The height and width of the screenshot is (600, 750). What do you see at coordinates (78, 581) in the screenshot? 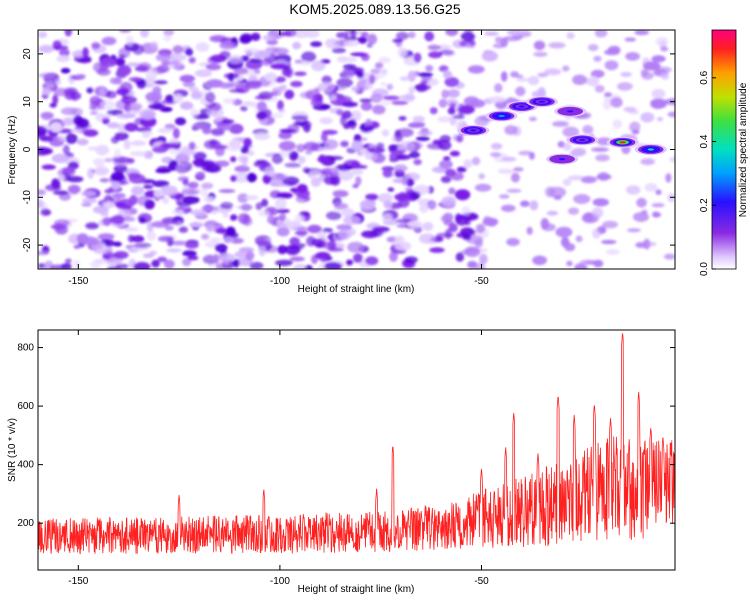
I see `x-tick-label: -150` at bounding box center [78, 581].